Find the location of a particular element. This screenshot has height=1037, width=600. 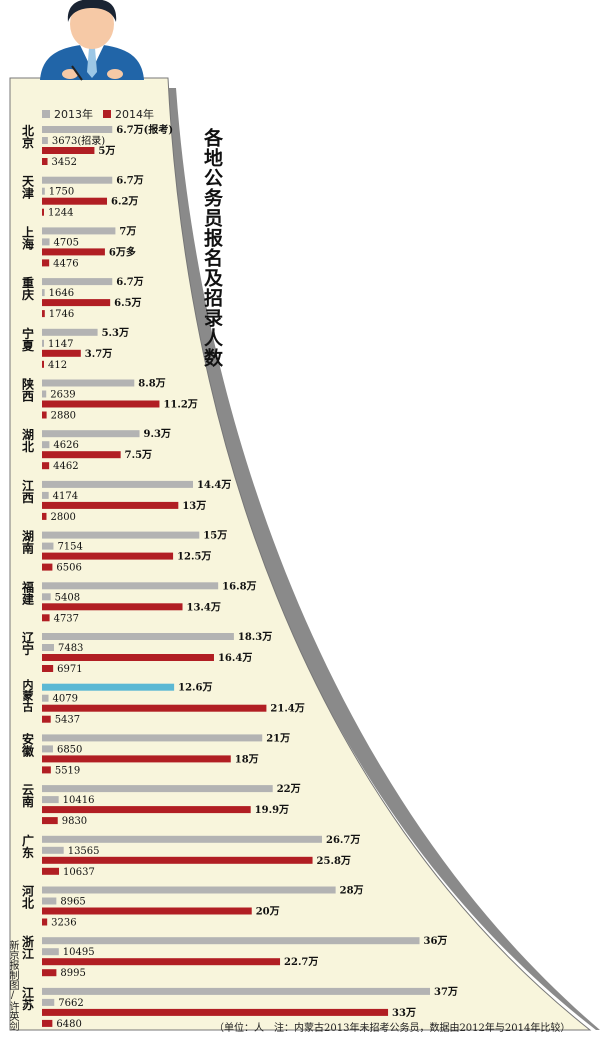

region-label: 陕西 is located at coordinates (28, 390).